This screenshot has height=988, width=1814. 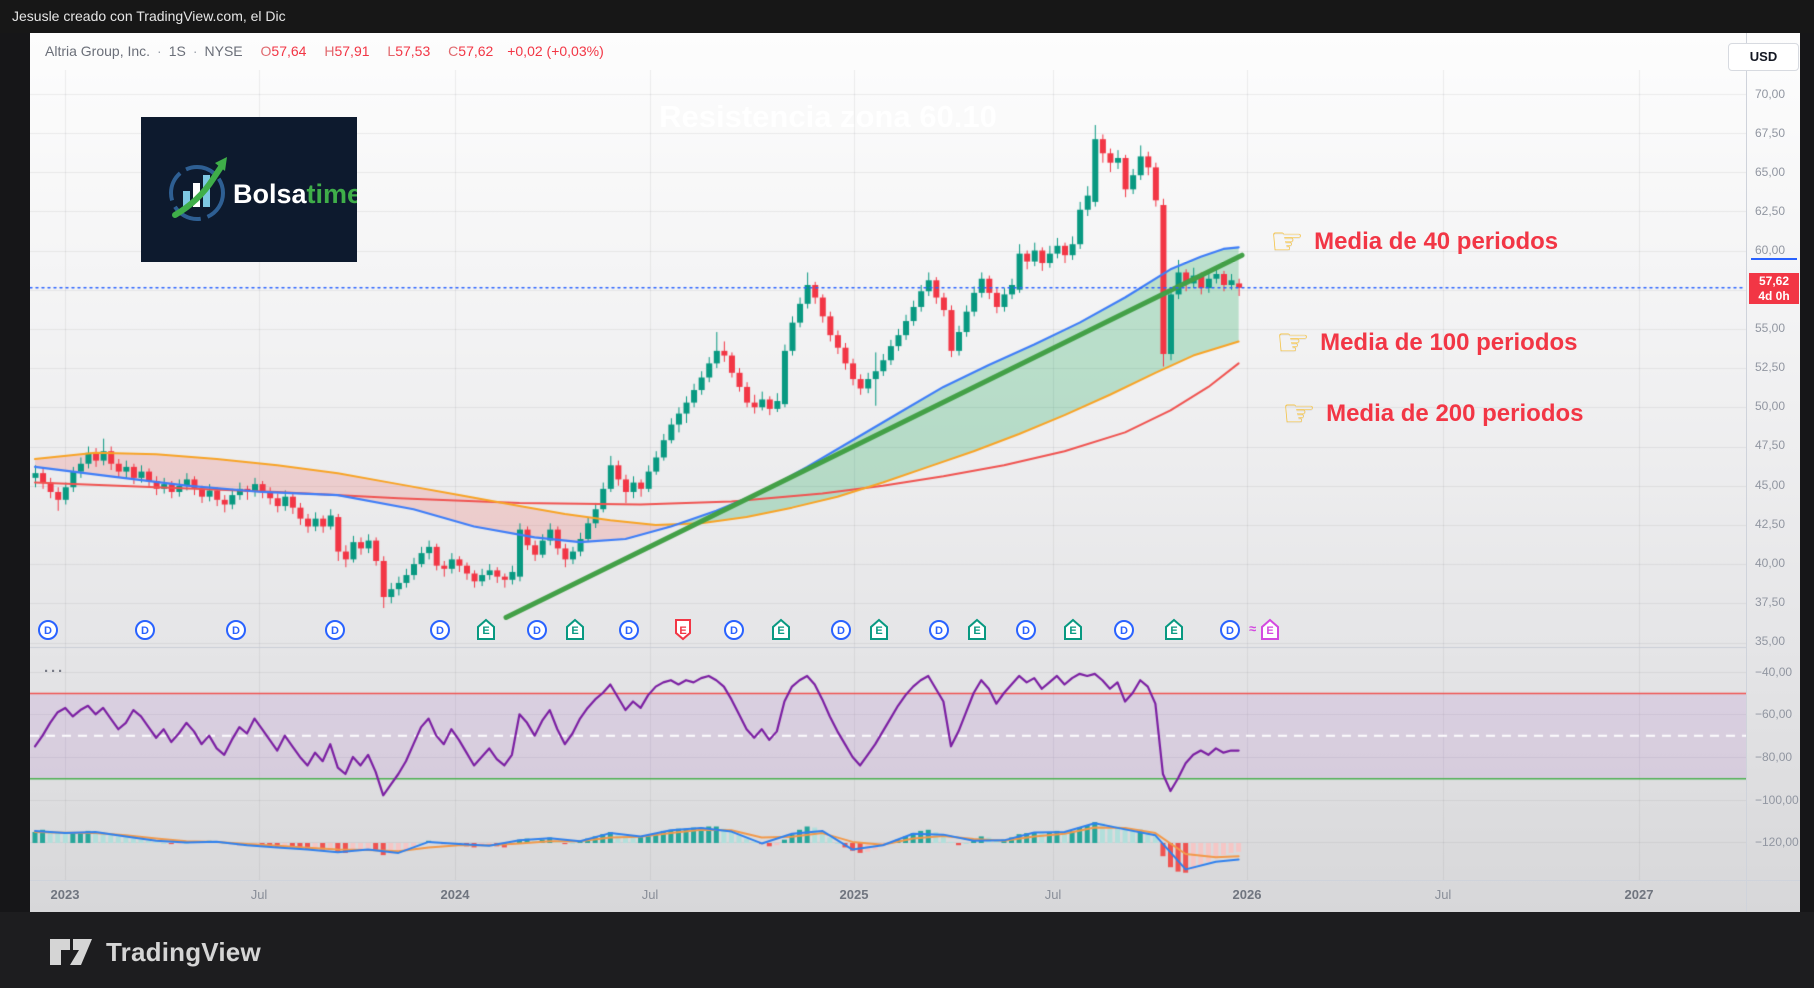 What do you see at coordinates (1770, 563) in the screenshot?
I see `price-scale-label: 40,00` at bounding box center [1770, 563].